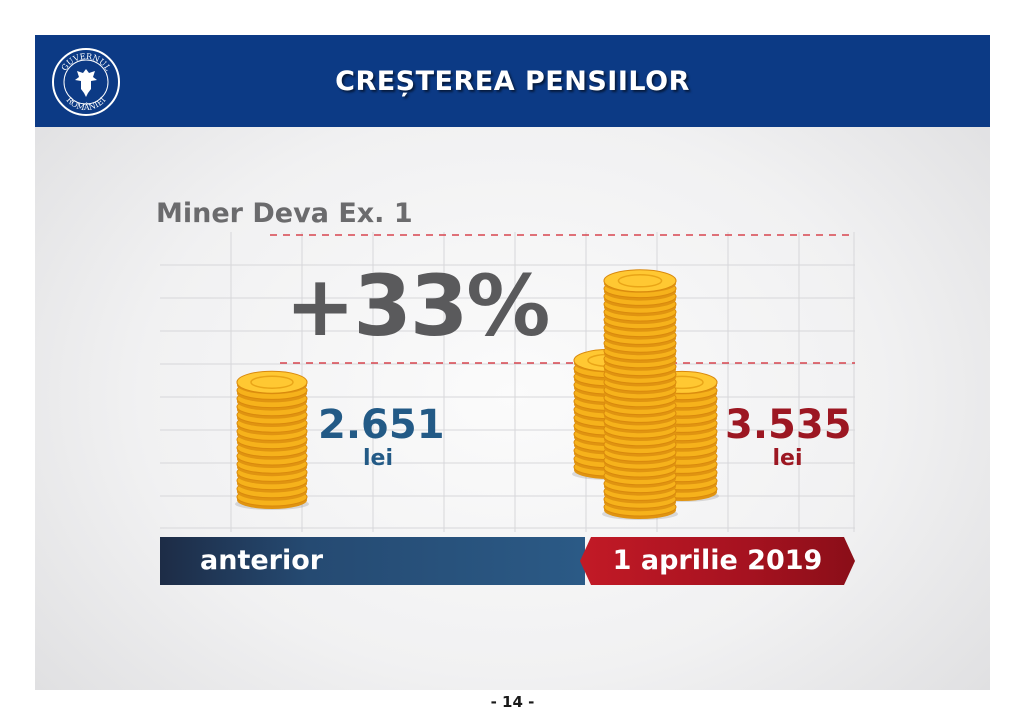 The image size is (1025, 725). What do you see at coordinates (262, 560) in the screenshot?
I see `timeline-before-label: anterior` at bounding box center [262, 560].